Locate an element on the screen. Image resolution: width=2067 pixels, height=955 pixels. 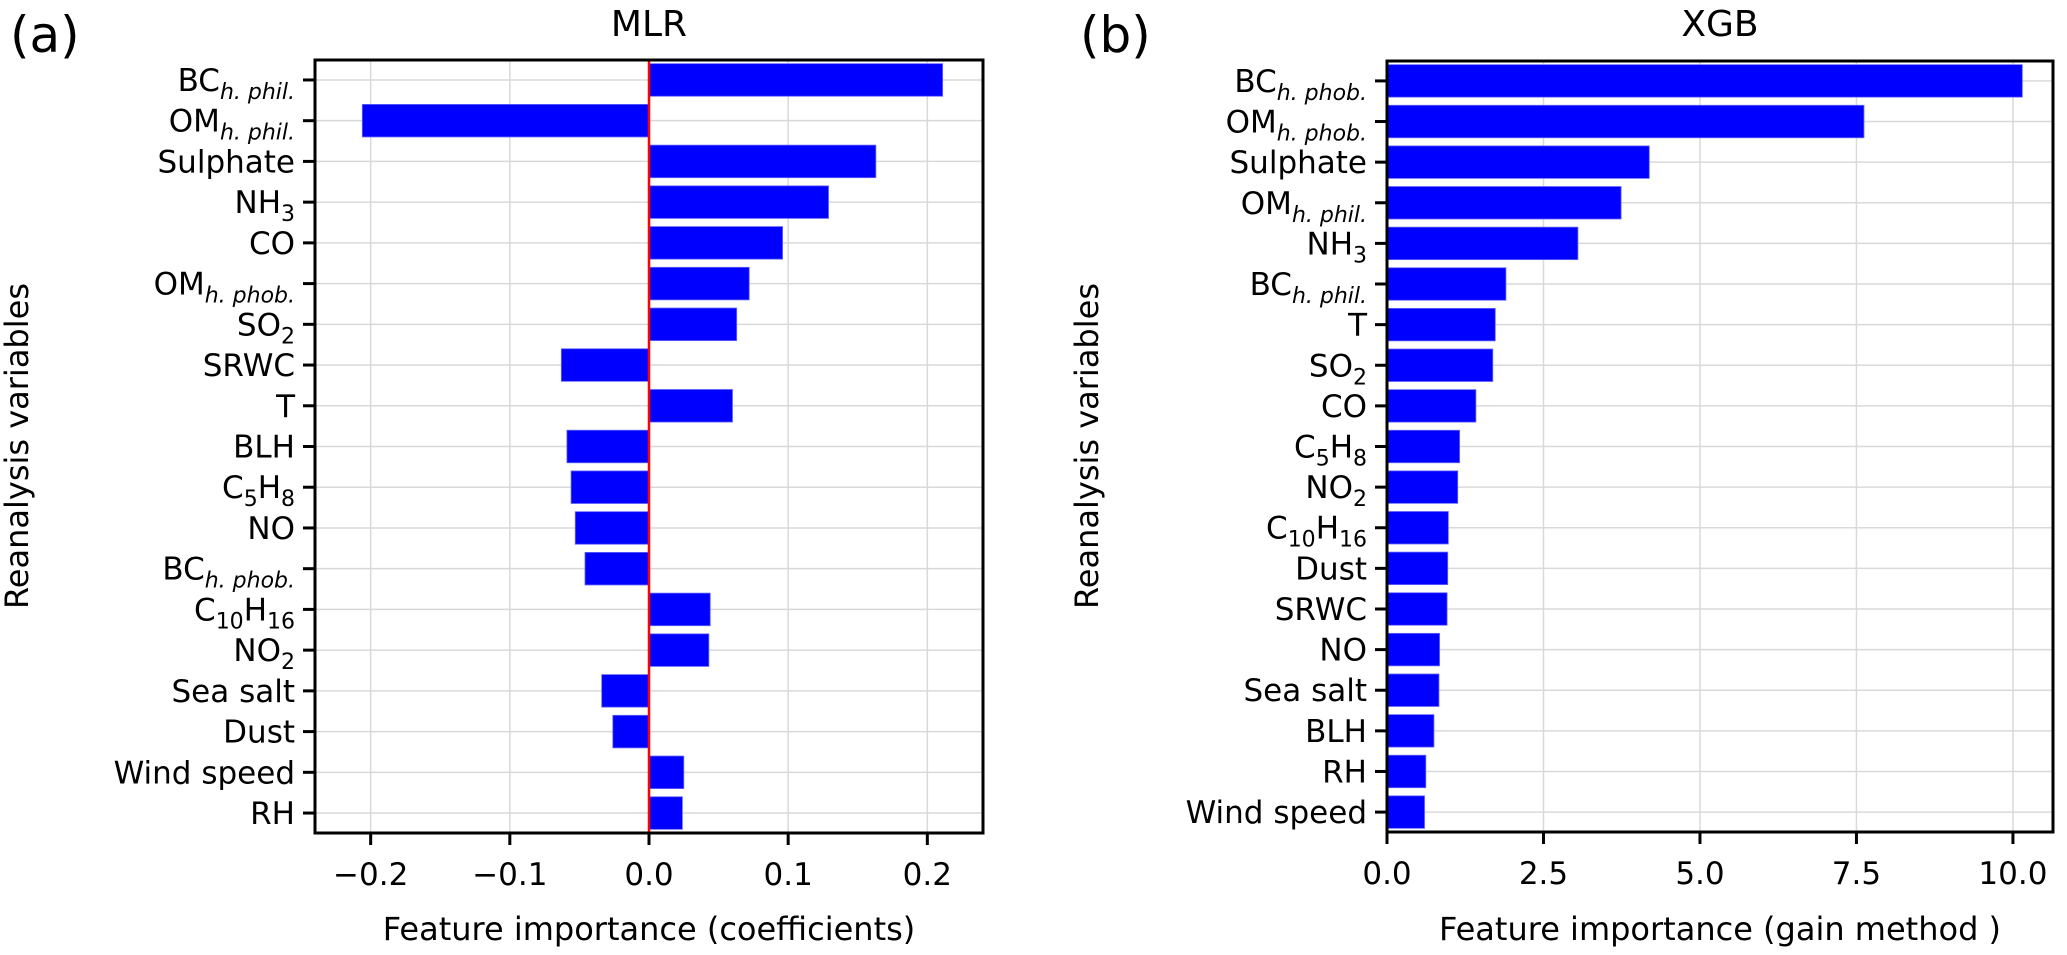
mlr-ylabel: Reanalysis variables is located at coordinates (18, 446).